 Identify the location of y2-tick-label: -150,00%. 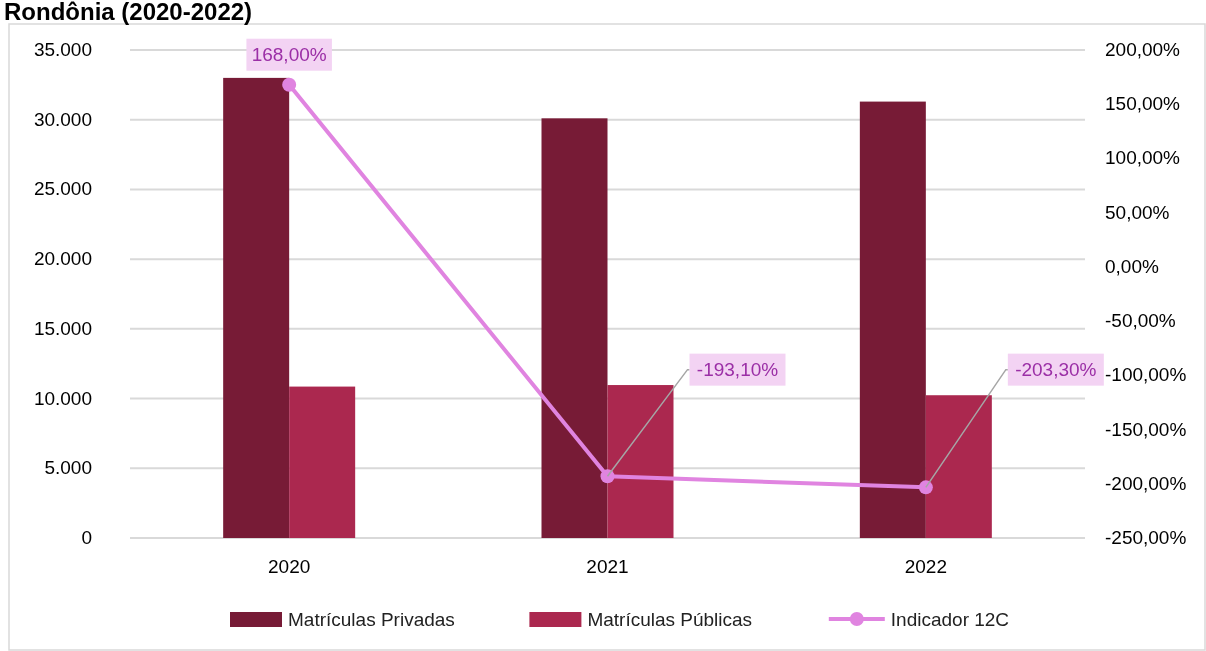
(1146, 429).